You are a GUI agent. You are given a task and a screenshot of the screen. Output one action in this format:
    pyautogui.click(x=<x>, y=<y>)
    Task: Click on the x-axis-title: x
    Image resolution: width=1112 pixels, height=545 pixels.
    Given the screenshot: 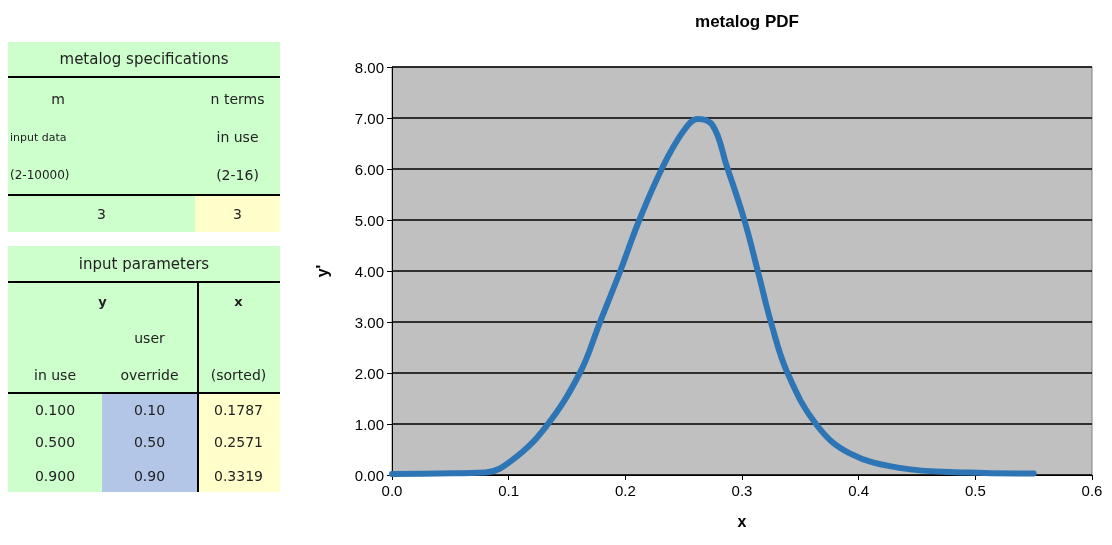 What is the action you would take?
    pyautogui.click(x=742, y=521)
    